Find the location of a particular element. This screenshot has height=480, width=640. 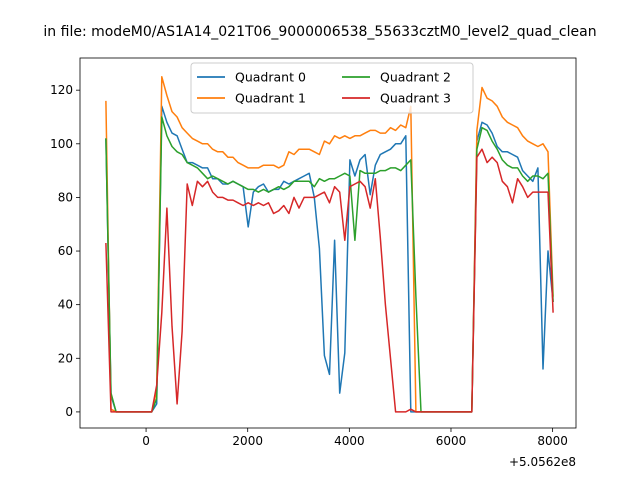

x-tick-label: 4000 is located at coordinates (349, 441).